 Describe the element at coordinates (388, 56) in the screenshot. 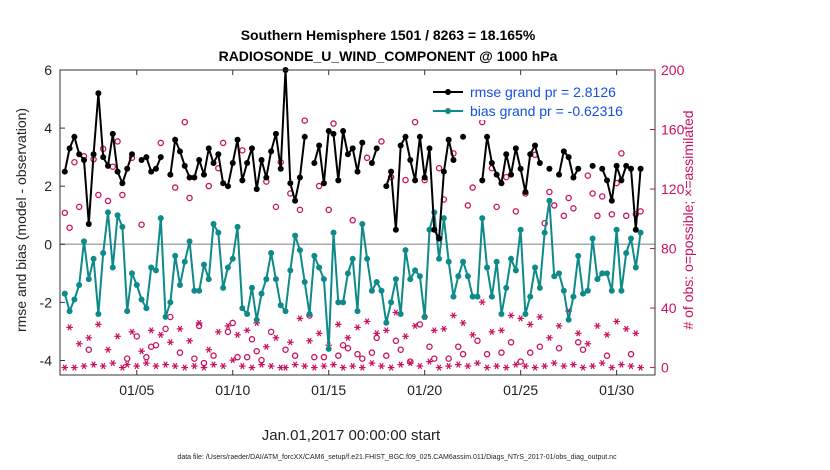

I see `chart-title-line2: RADIOSONDE_U_WIND_COMPONENT @ 1000 hPa` at that location.